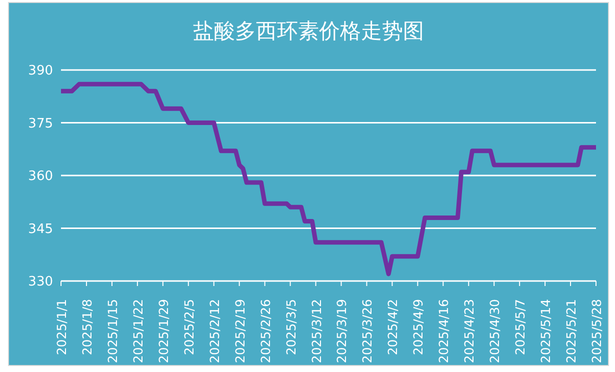  What do you see at coordinates (188, 327) in the screenshot?
I see `x-tick-label: 2025/2/5` at bounding box center [188, 327].